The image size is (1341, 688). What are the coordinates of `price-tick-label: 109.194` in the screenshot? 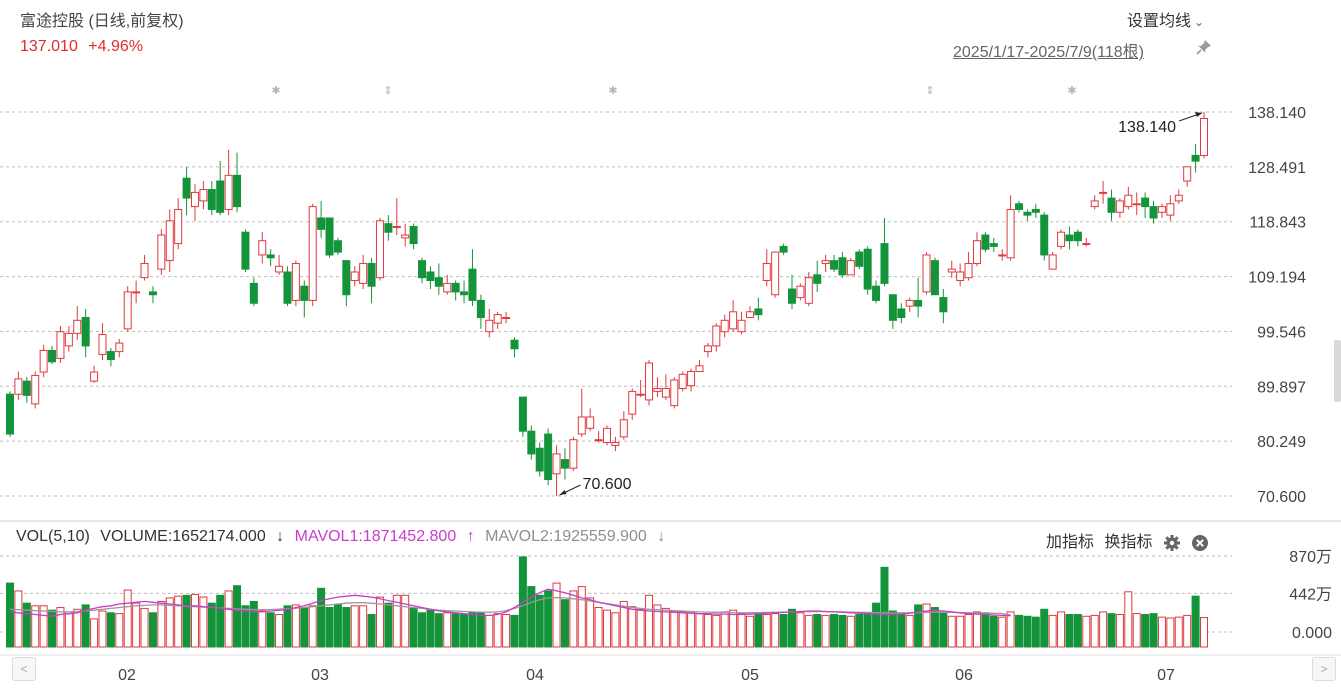 It's located at (1277, 278).